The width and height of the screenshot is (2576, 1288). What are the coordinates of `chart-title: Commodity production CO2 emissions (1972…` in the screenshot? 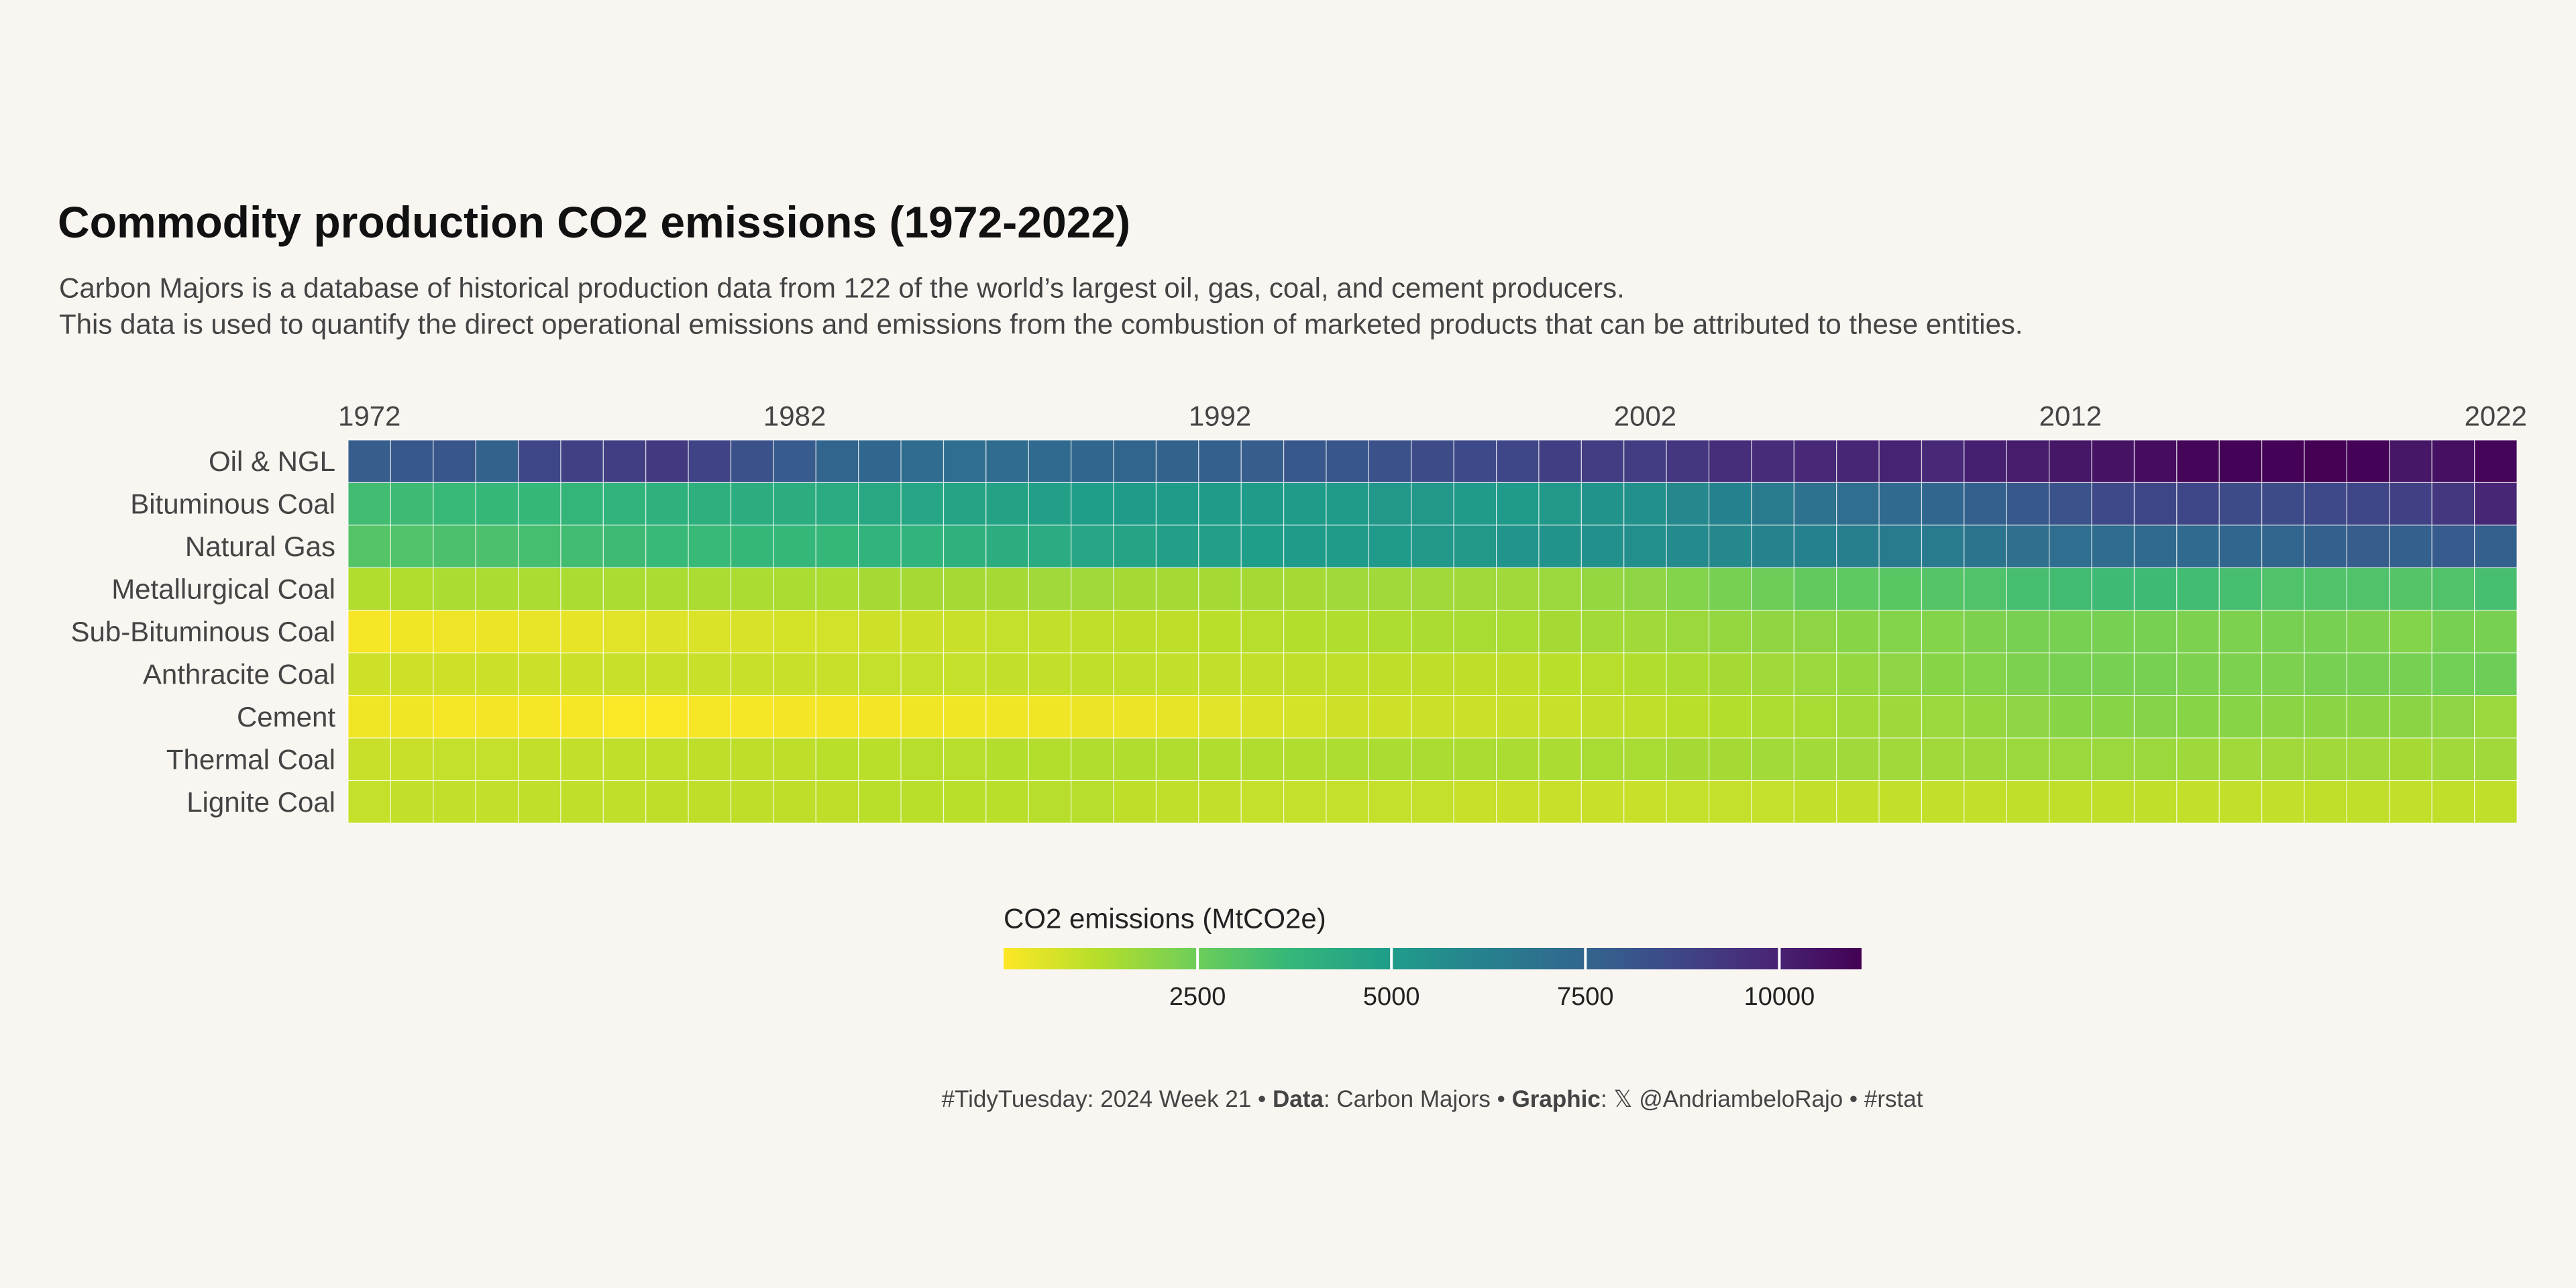 It's located at (594, 222).